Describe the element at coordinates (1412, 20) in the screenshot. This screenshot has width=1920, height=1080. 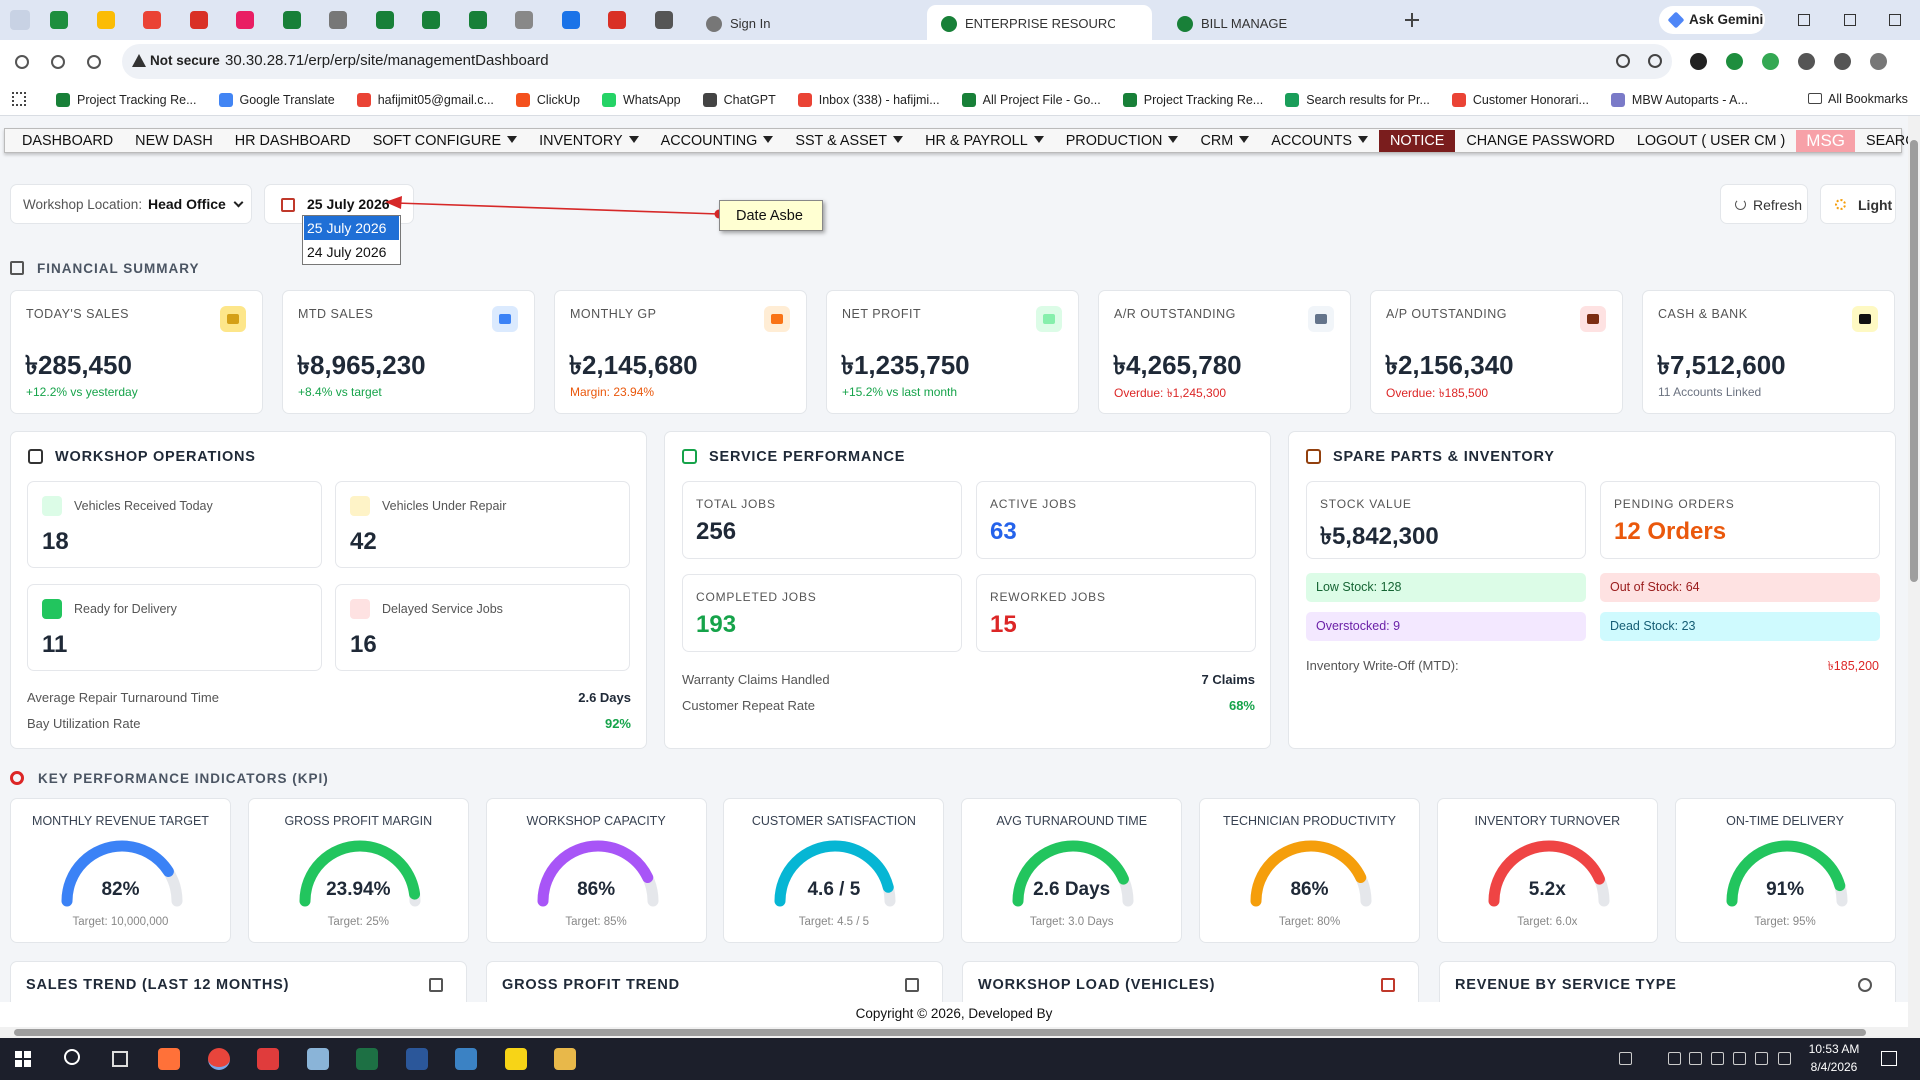
I see `new-tab-button` at that location.